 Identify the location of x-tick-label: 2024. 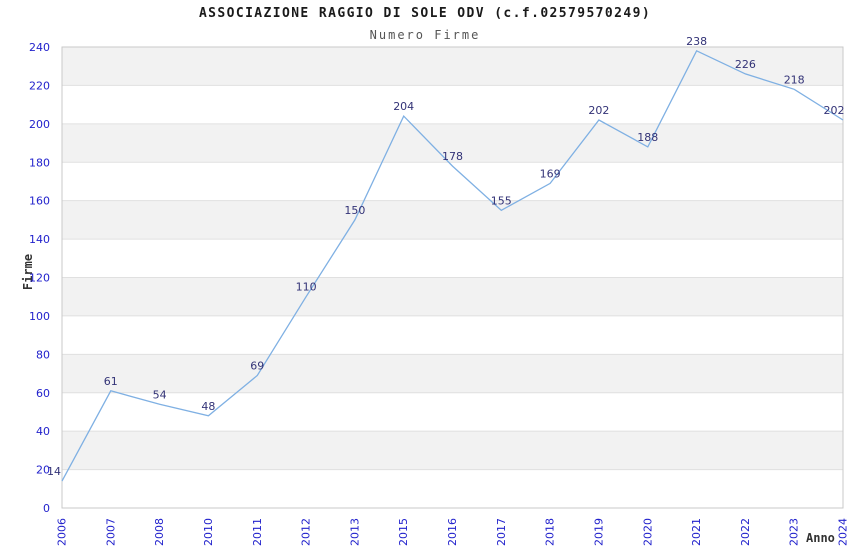
(843, 532).